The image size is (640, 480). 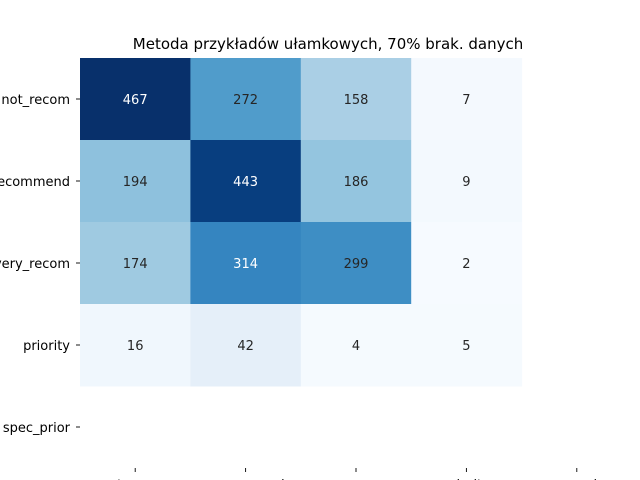 I want to click on y-tick-label: spec_prior, so click(x=37, y=428).